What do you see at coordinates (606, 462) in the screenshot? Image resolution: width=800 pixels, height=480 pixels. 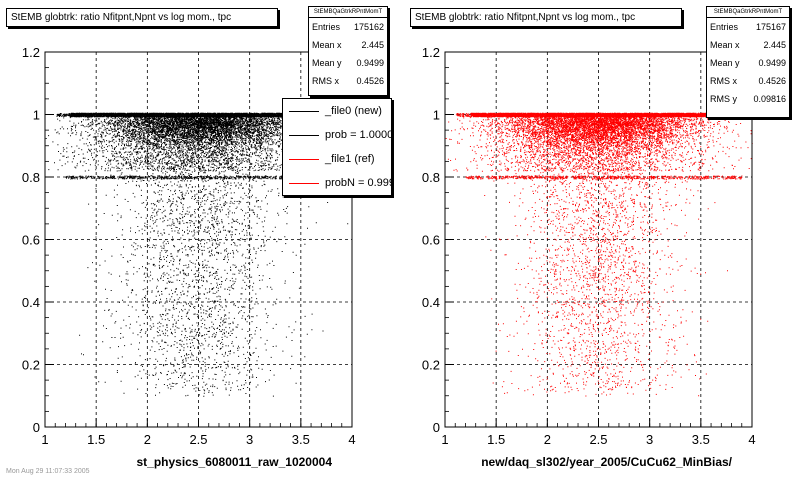 I see `x-axis-label: new/daq_sl302/year_2005/CuCu62_MinBias/` at bounding box center [606, 462].